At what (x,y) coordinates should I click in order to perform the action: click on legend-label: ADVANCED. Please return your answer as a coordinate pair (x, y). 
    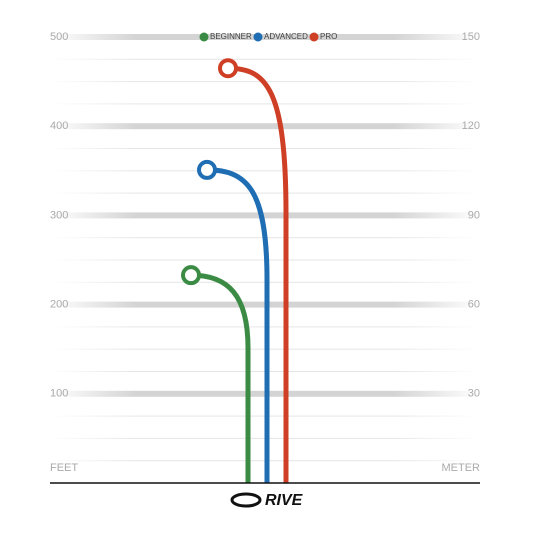
    Looking at the image, I should click on (286, 36).